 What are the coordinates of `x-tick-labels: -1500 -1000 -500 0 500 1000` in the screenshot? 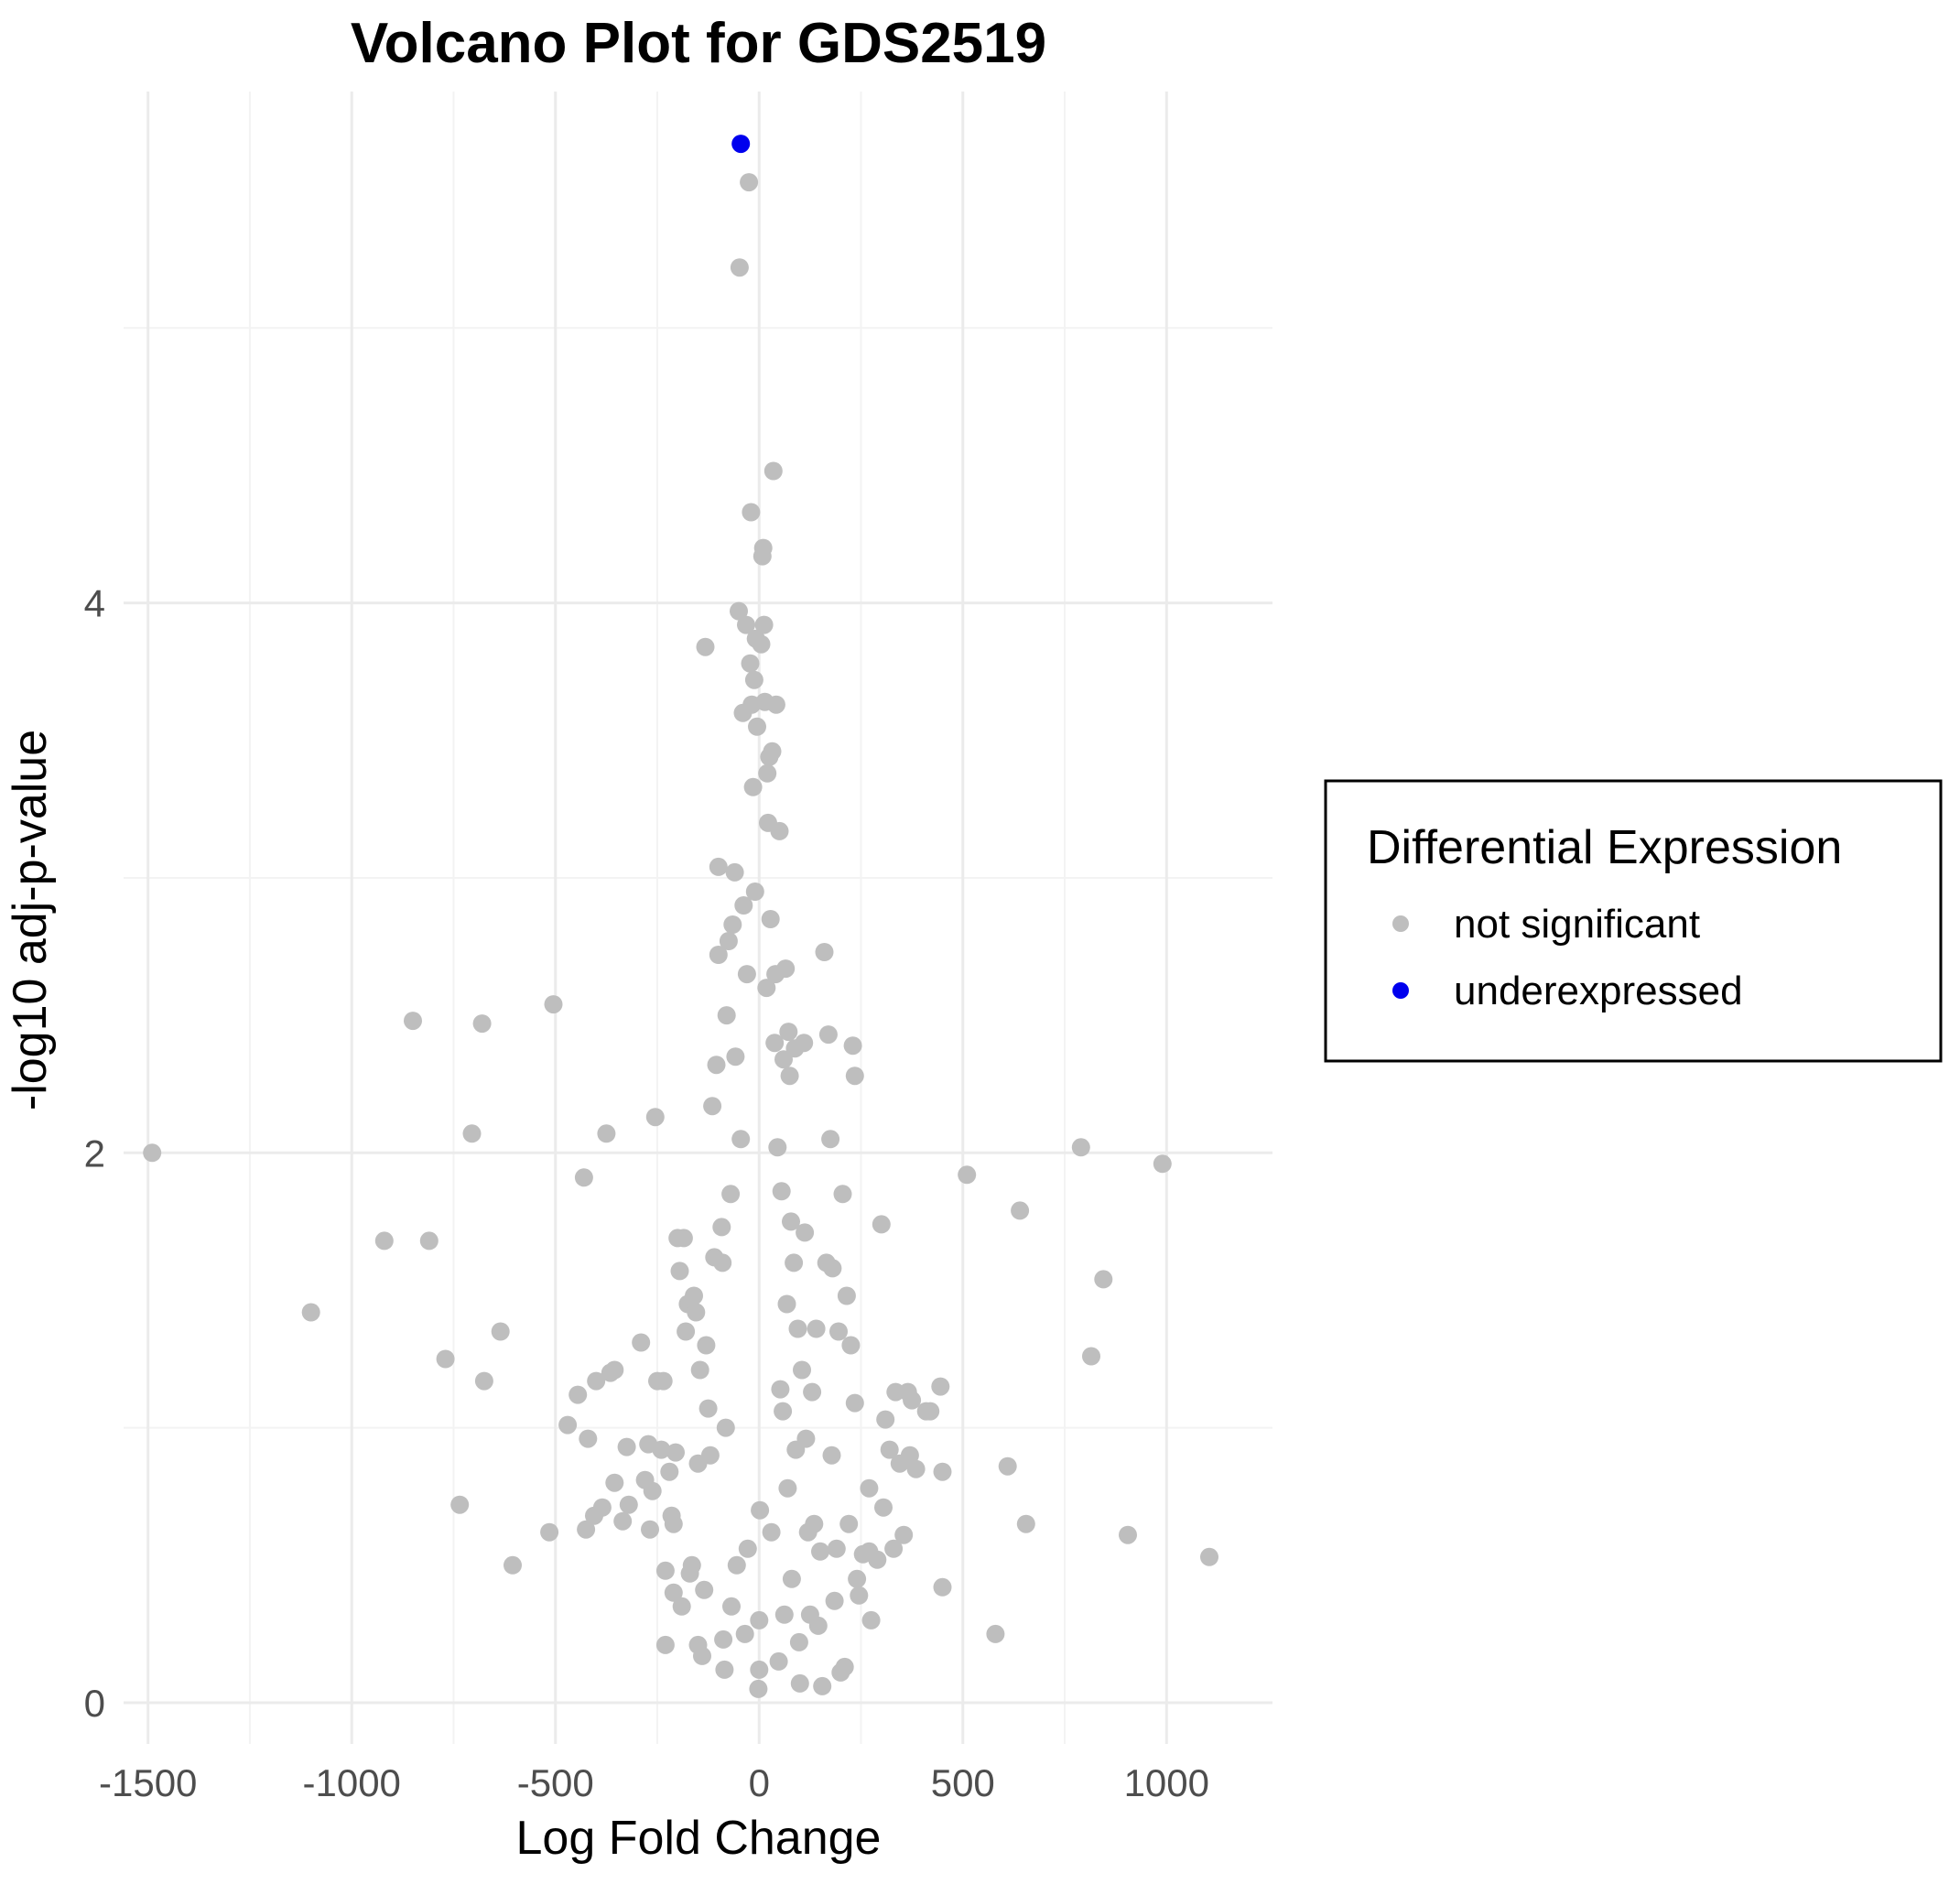 It's located at (654, 1783).